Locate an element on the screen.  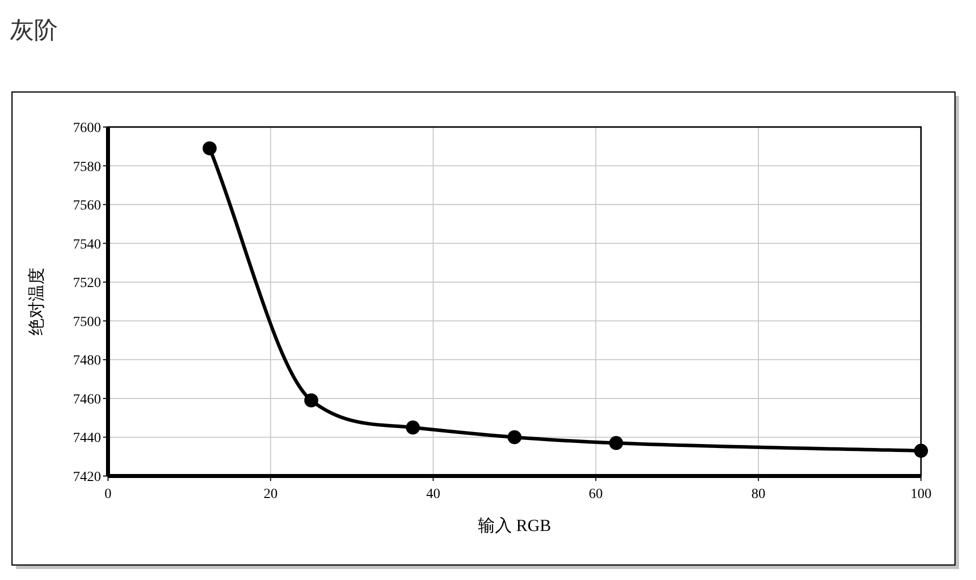
y-tick-label: 7500 is located at coordinates (87, 322).